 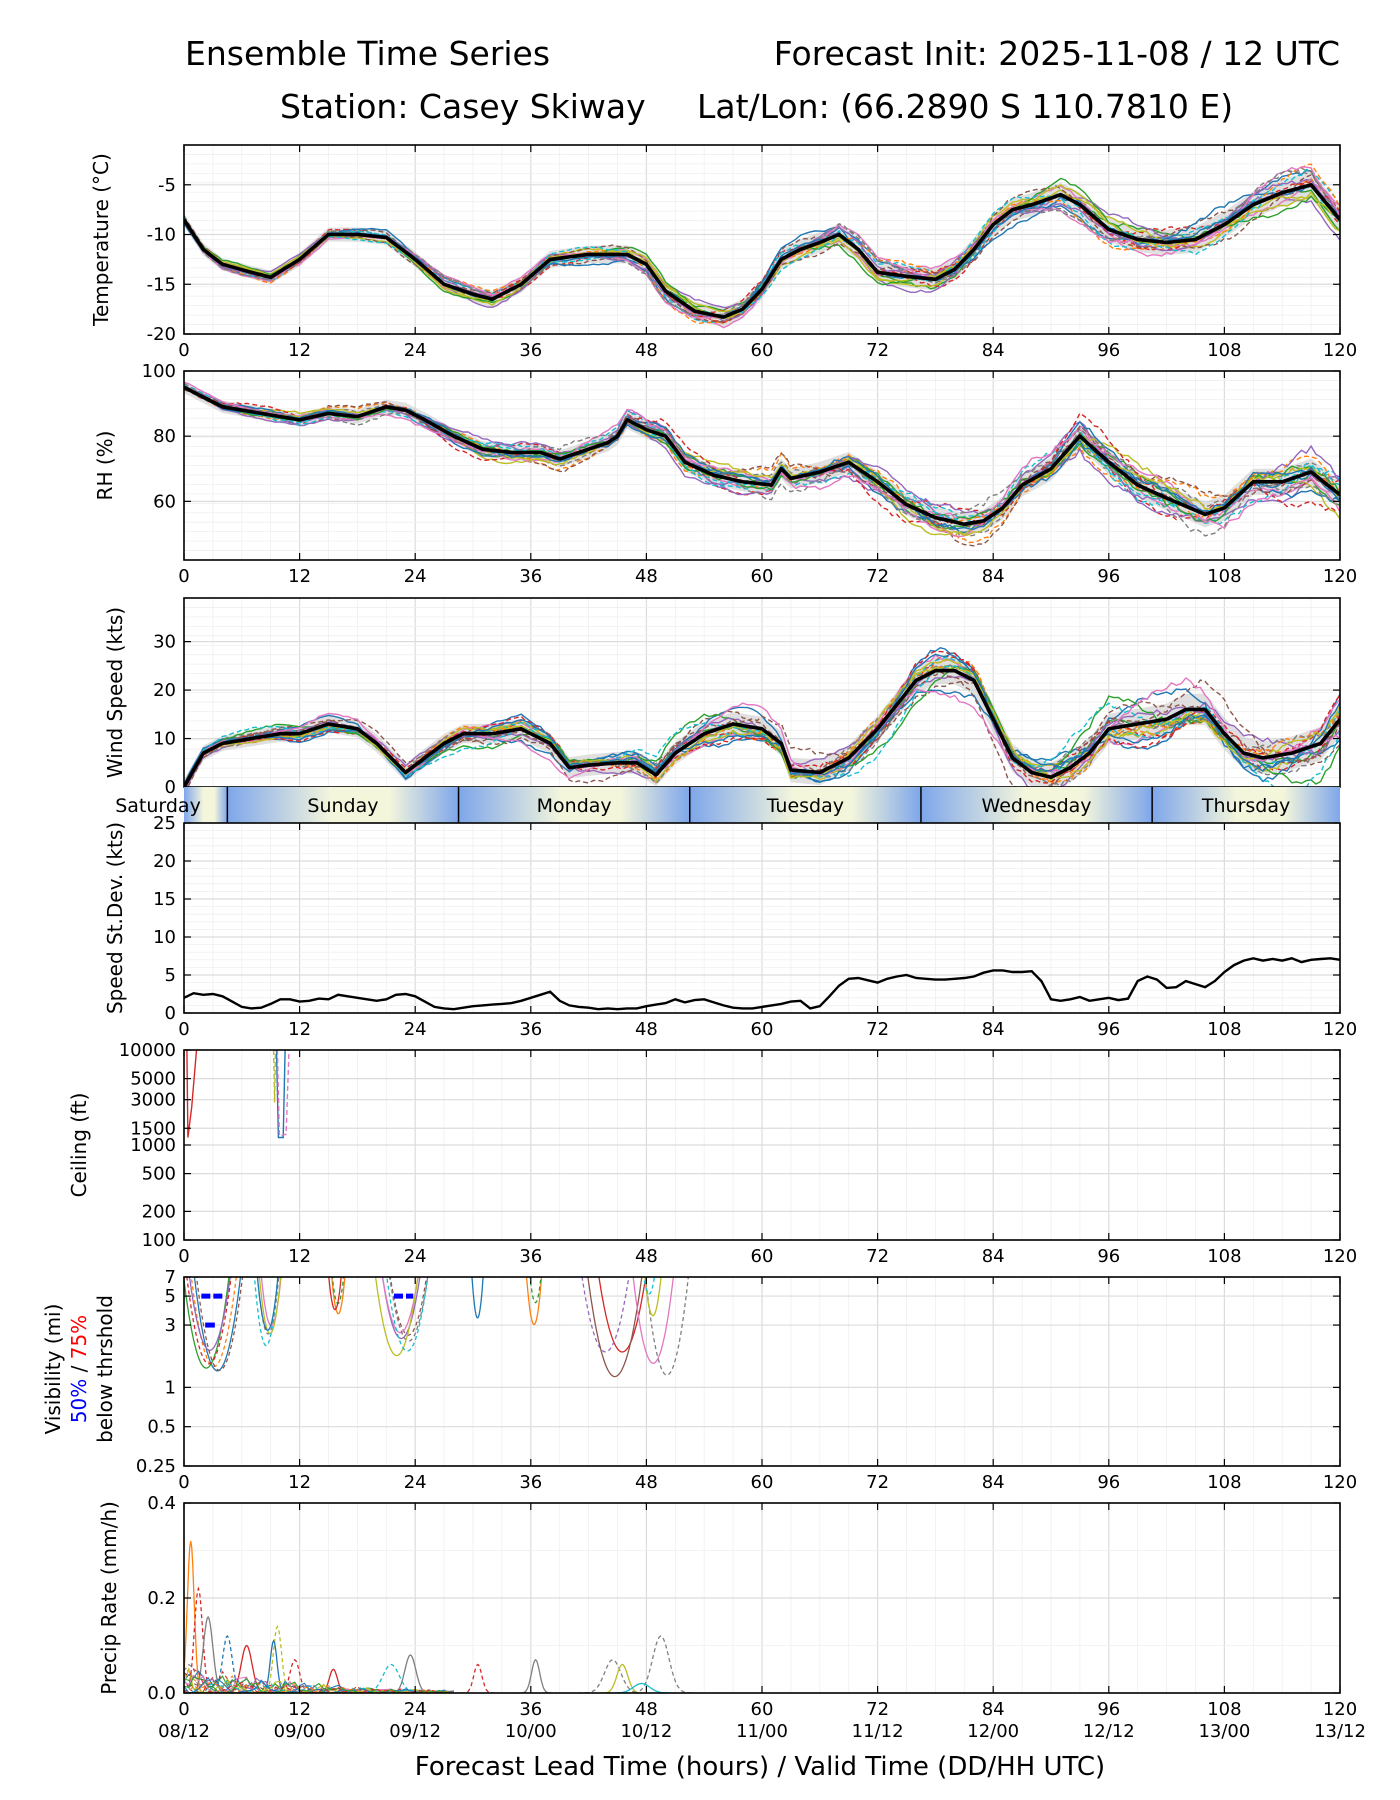 What do you see at coordinates (170, 1325) in the screenshot?
I see `visibility-ytick-label: 3` at bounding box center [170, 1325].